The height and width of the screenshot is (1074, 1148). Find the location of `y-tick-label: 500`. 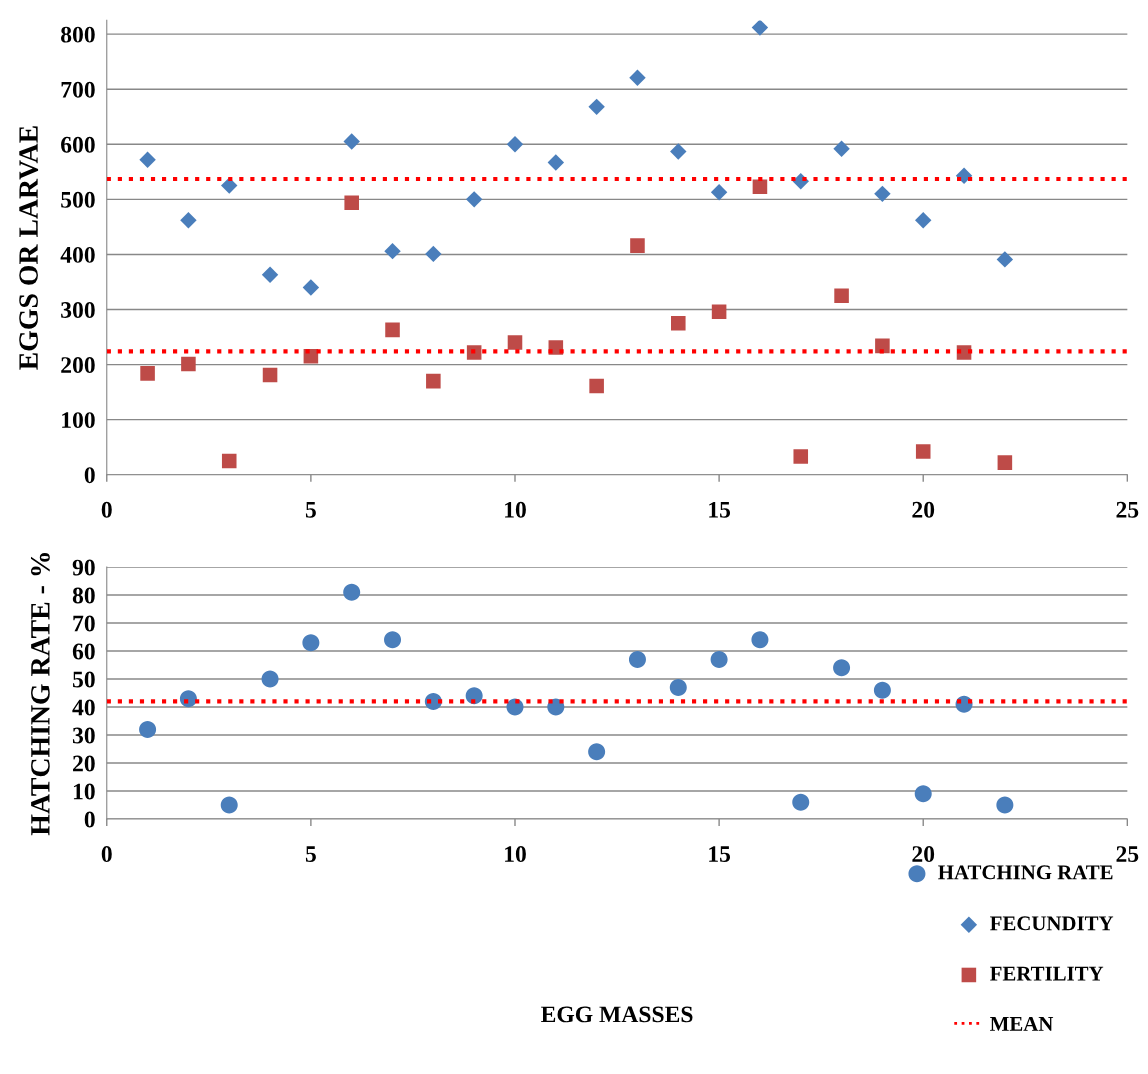

y-tick-label: 500 is located at coordinates (78, 199).